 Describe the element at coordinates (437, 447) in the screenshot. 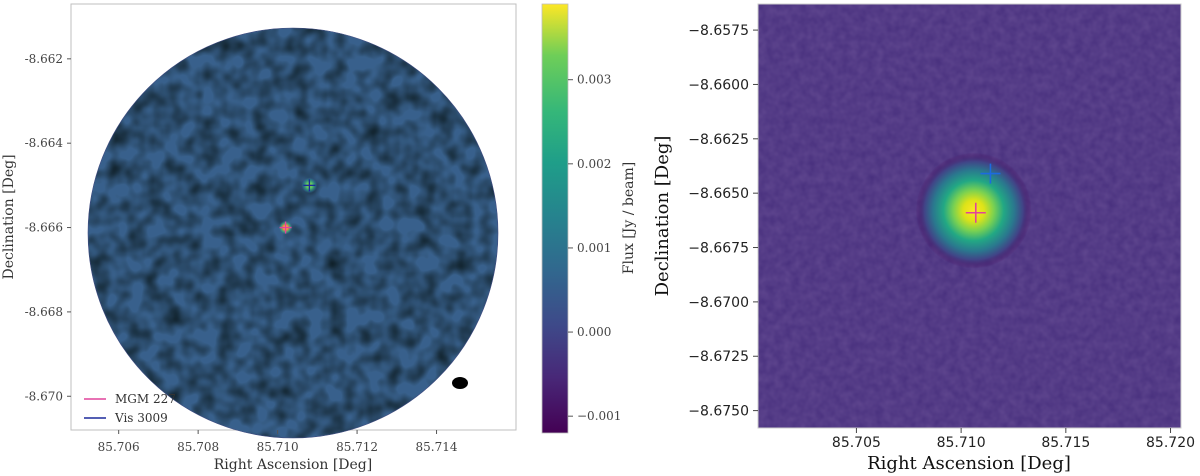

I see `left-x-tick-label-4: 85.714` at that location.